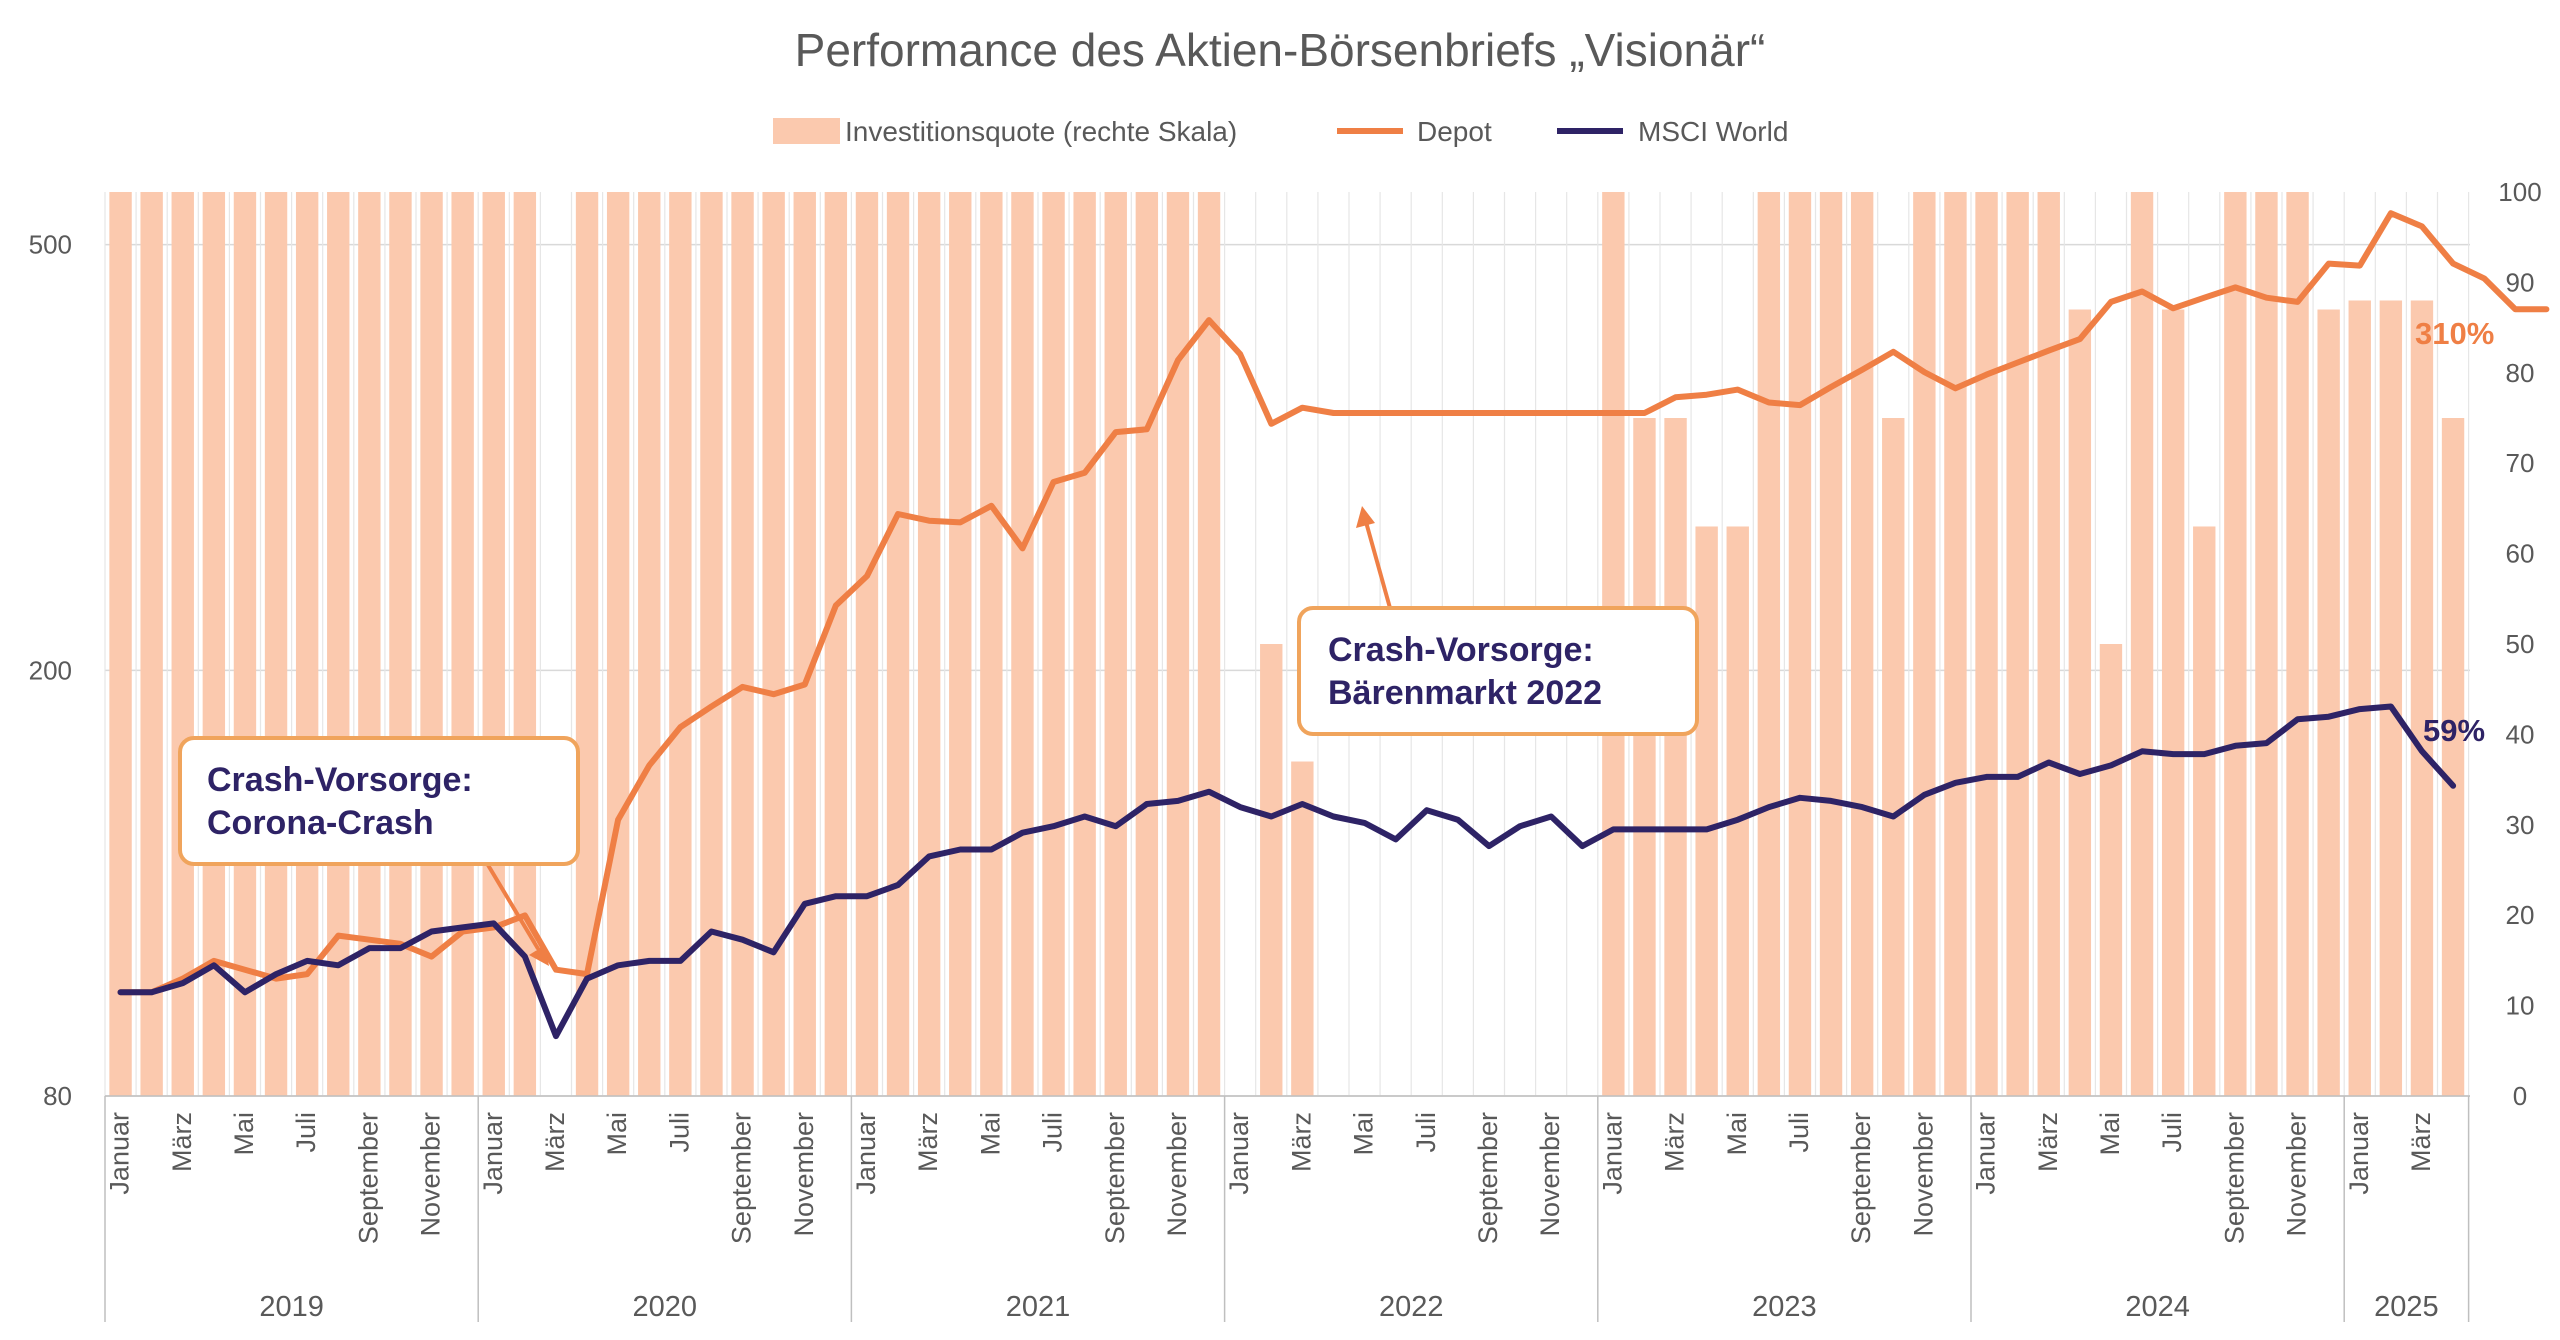 The width and height of the screenshot is (2560, 1340). Describe the element at coordinates (806, 131) in the screenshot. I see `legend-swatch-investitionsquote` at that location.